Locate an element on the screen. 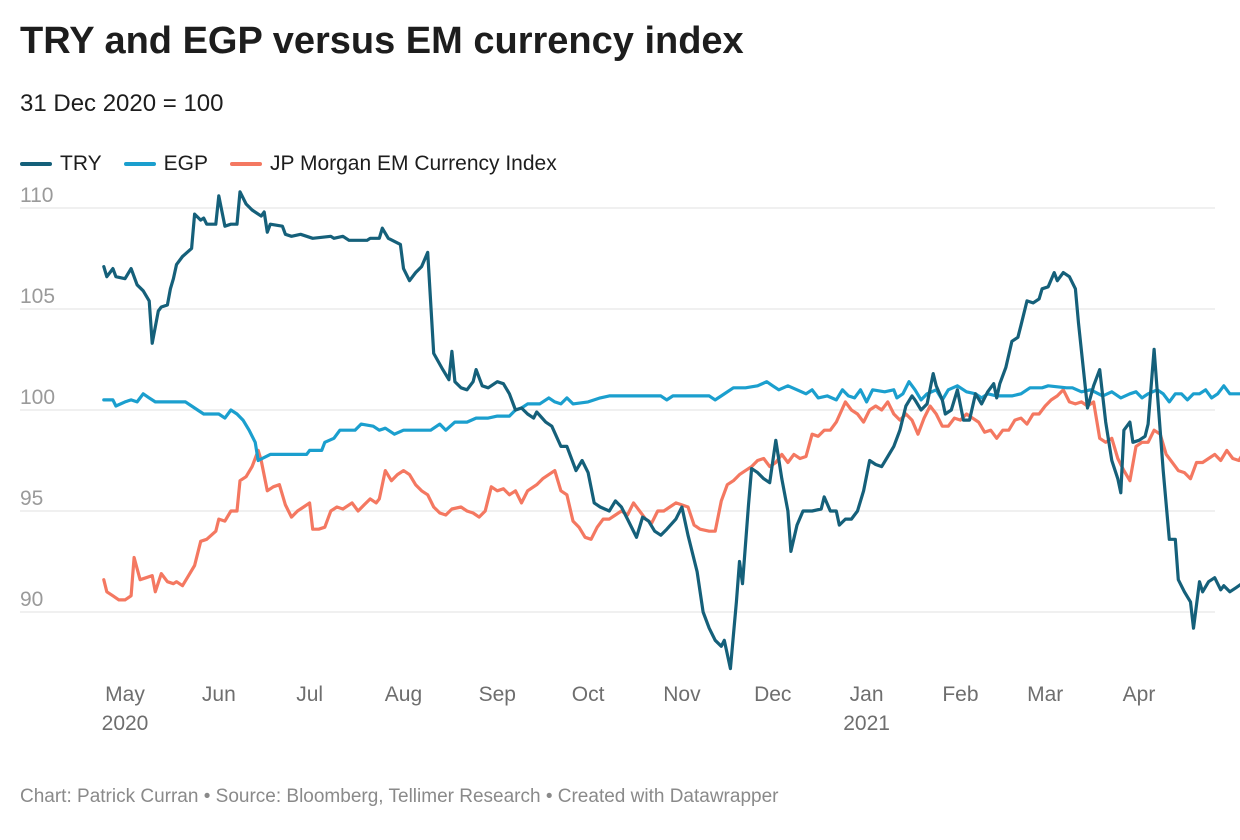  legend-swatch-jpm is located at coordinates (245, 164).